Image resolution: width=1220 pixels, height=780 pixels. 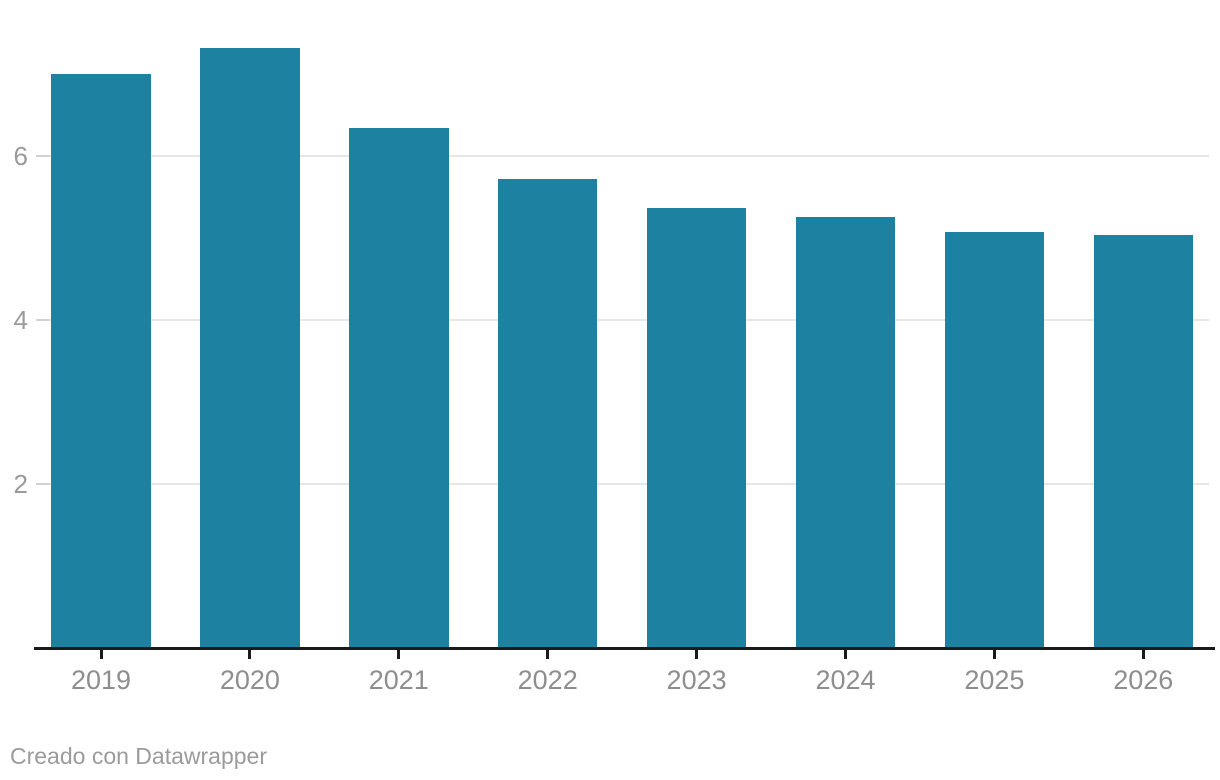 I want to click on x-axis-label-2020: 2020, so click(x=249, y=680).